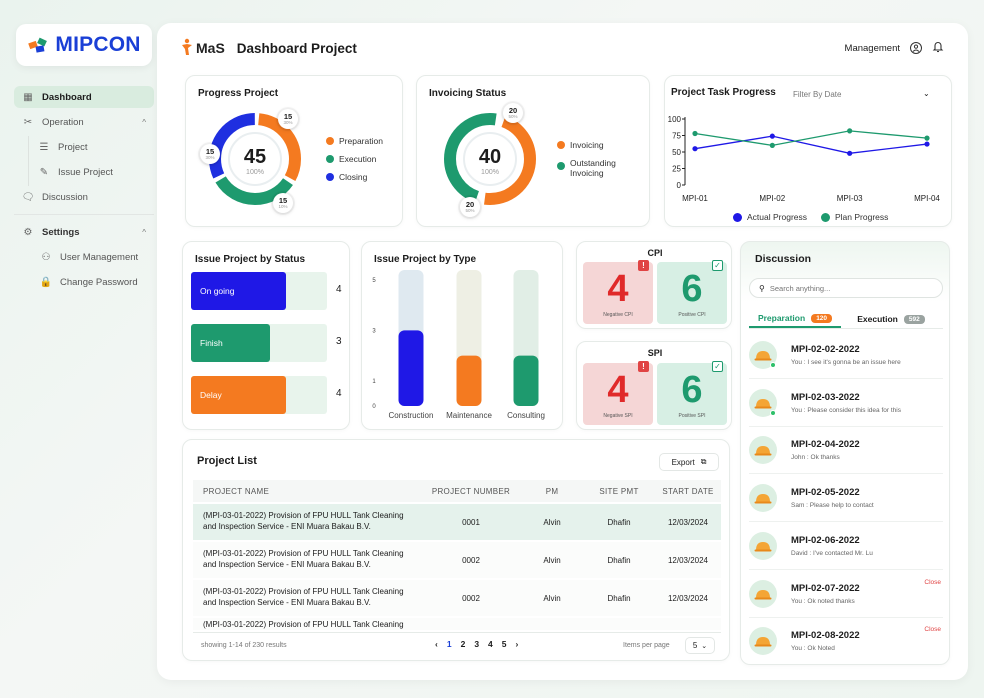 The height and width of the screenshot is (698, 984). What do you see at coordinates (84, 97) in the screenshot?
I see `sidebar-item-dashboard: ▦ Dashboard` at bounding box center [84, 97].